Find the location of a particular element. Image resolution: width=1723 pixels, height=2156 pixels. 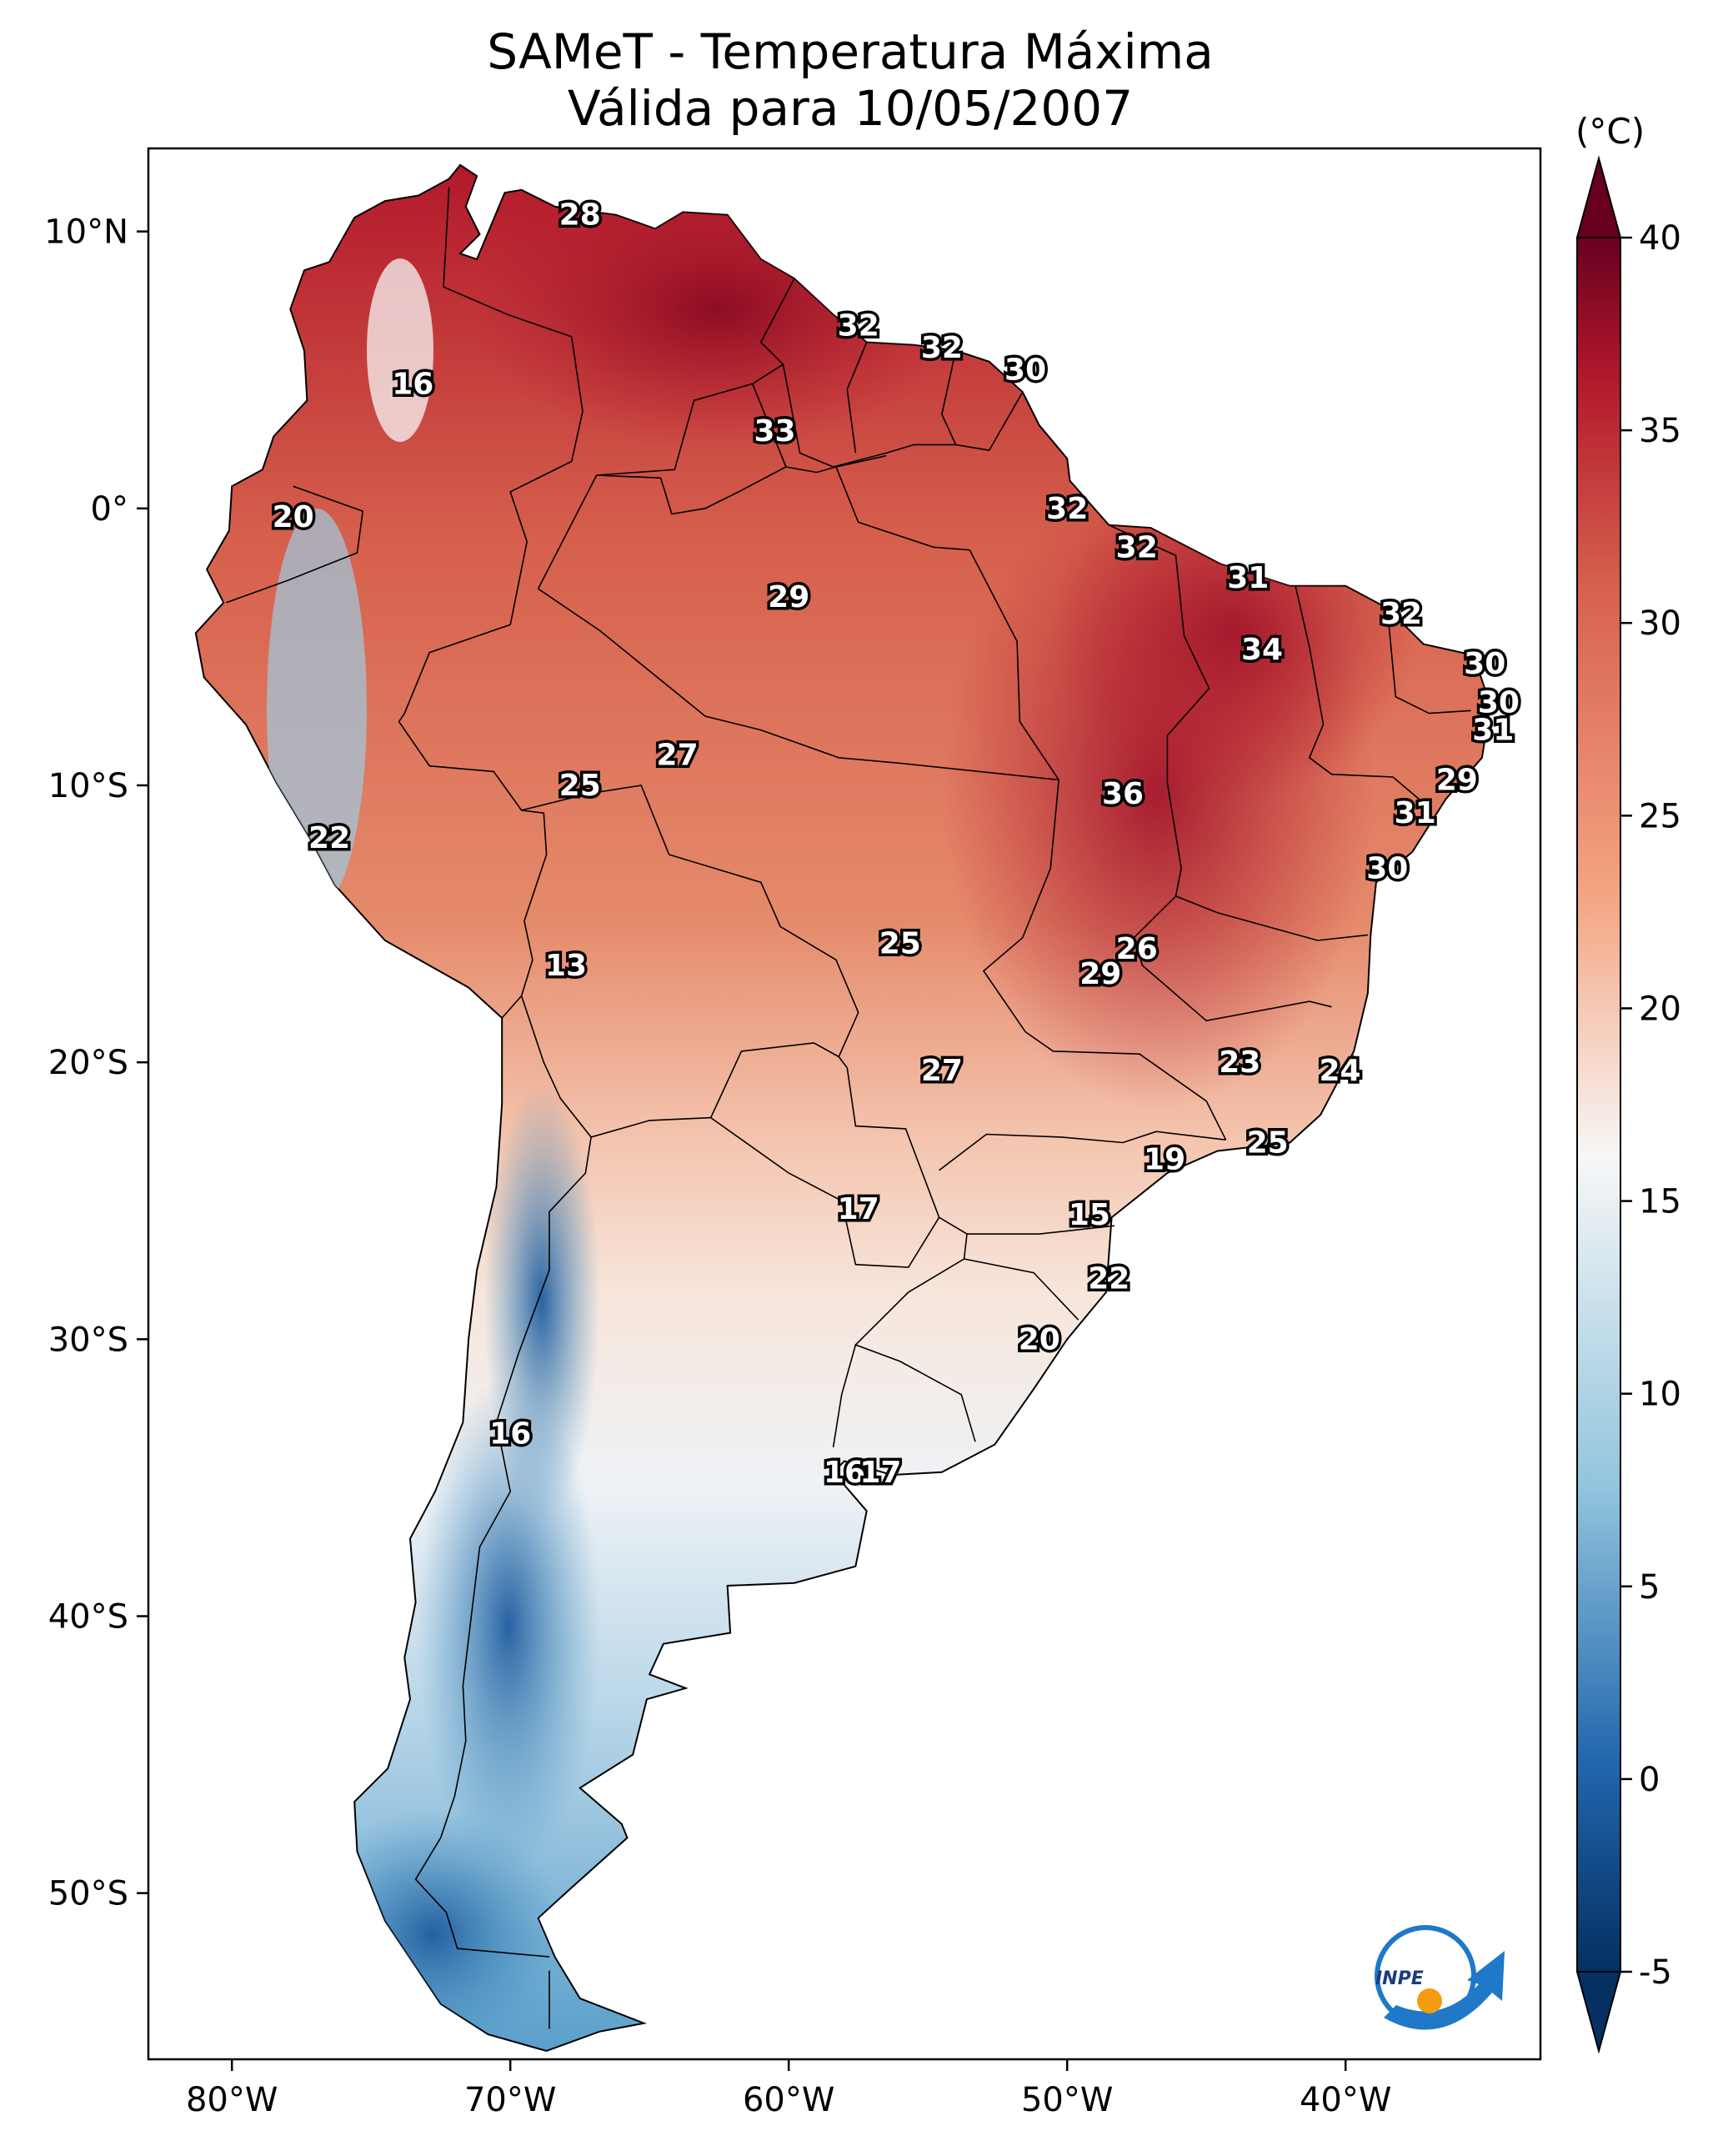

lat-tick-label: 40°S is located at coordinates (88, 1617).